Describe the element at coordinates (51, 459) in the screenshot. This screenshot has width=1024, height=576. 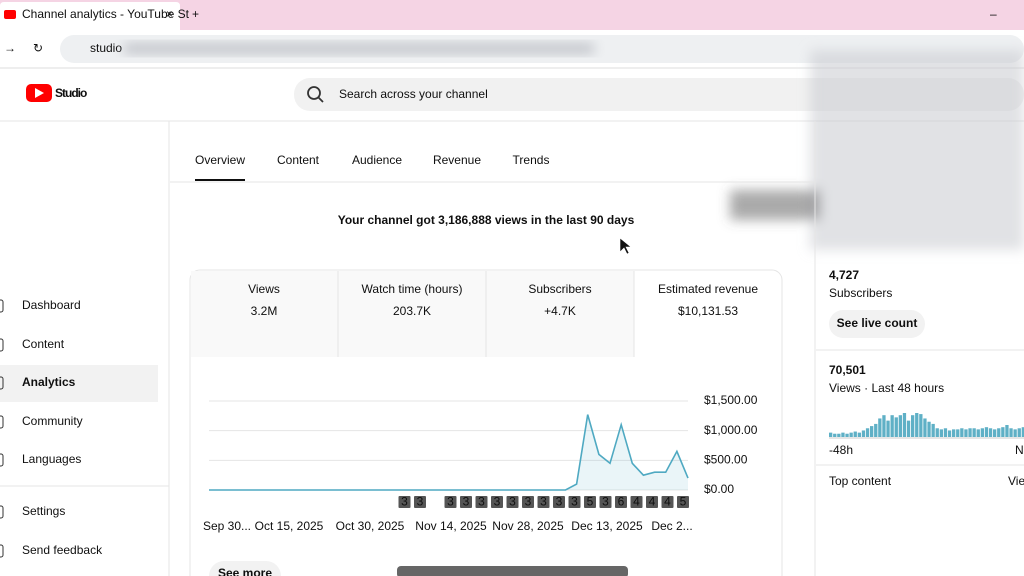
I see `sidebar-item: Languages` at that location.